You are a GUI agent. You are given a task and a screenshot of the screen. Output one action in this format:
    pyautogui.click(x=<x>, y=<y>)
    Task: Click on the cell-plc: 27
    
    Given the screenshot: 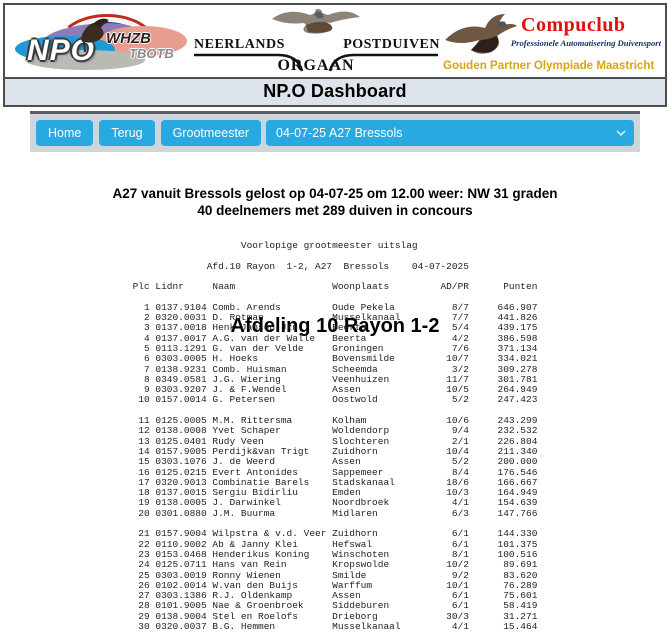 What is the action you would take?
    pyautogui.click(x=141, y=596)
    